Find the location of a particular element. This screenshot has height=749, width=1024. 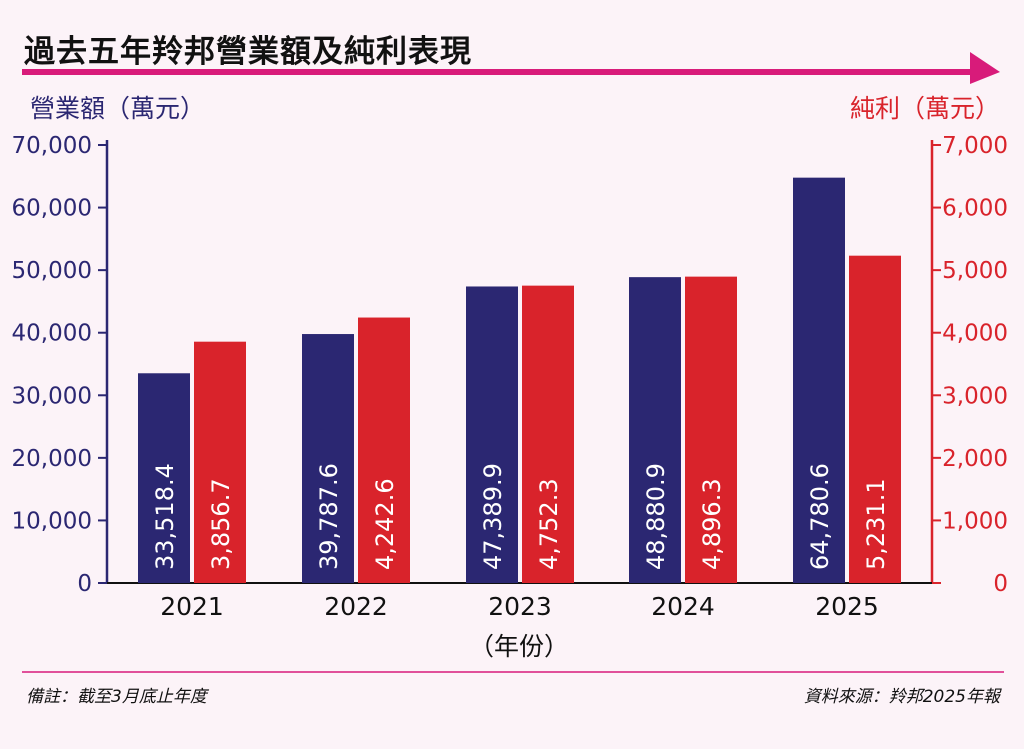

y-right-tick-label: 3,000 is located at coordinates (975, 396).